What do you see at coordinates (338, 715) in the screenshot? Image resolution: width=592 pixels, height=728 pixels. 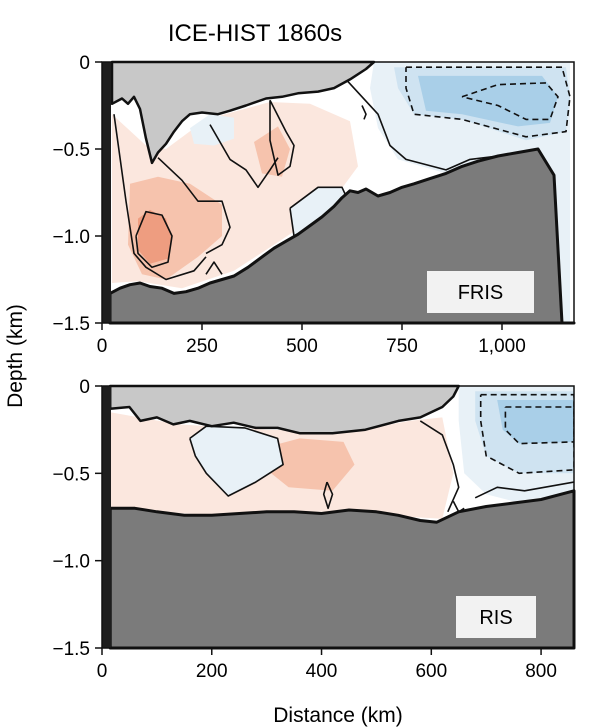 I see `x-axis-label: Distance (km)` at bounding box center [338, 715].